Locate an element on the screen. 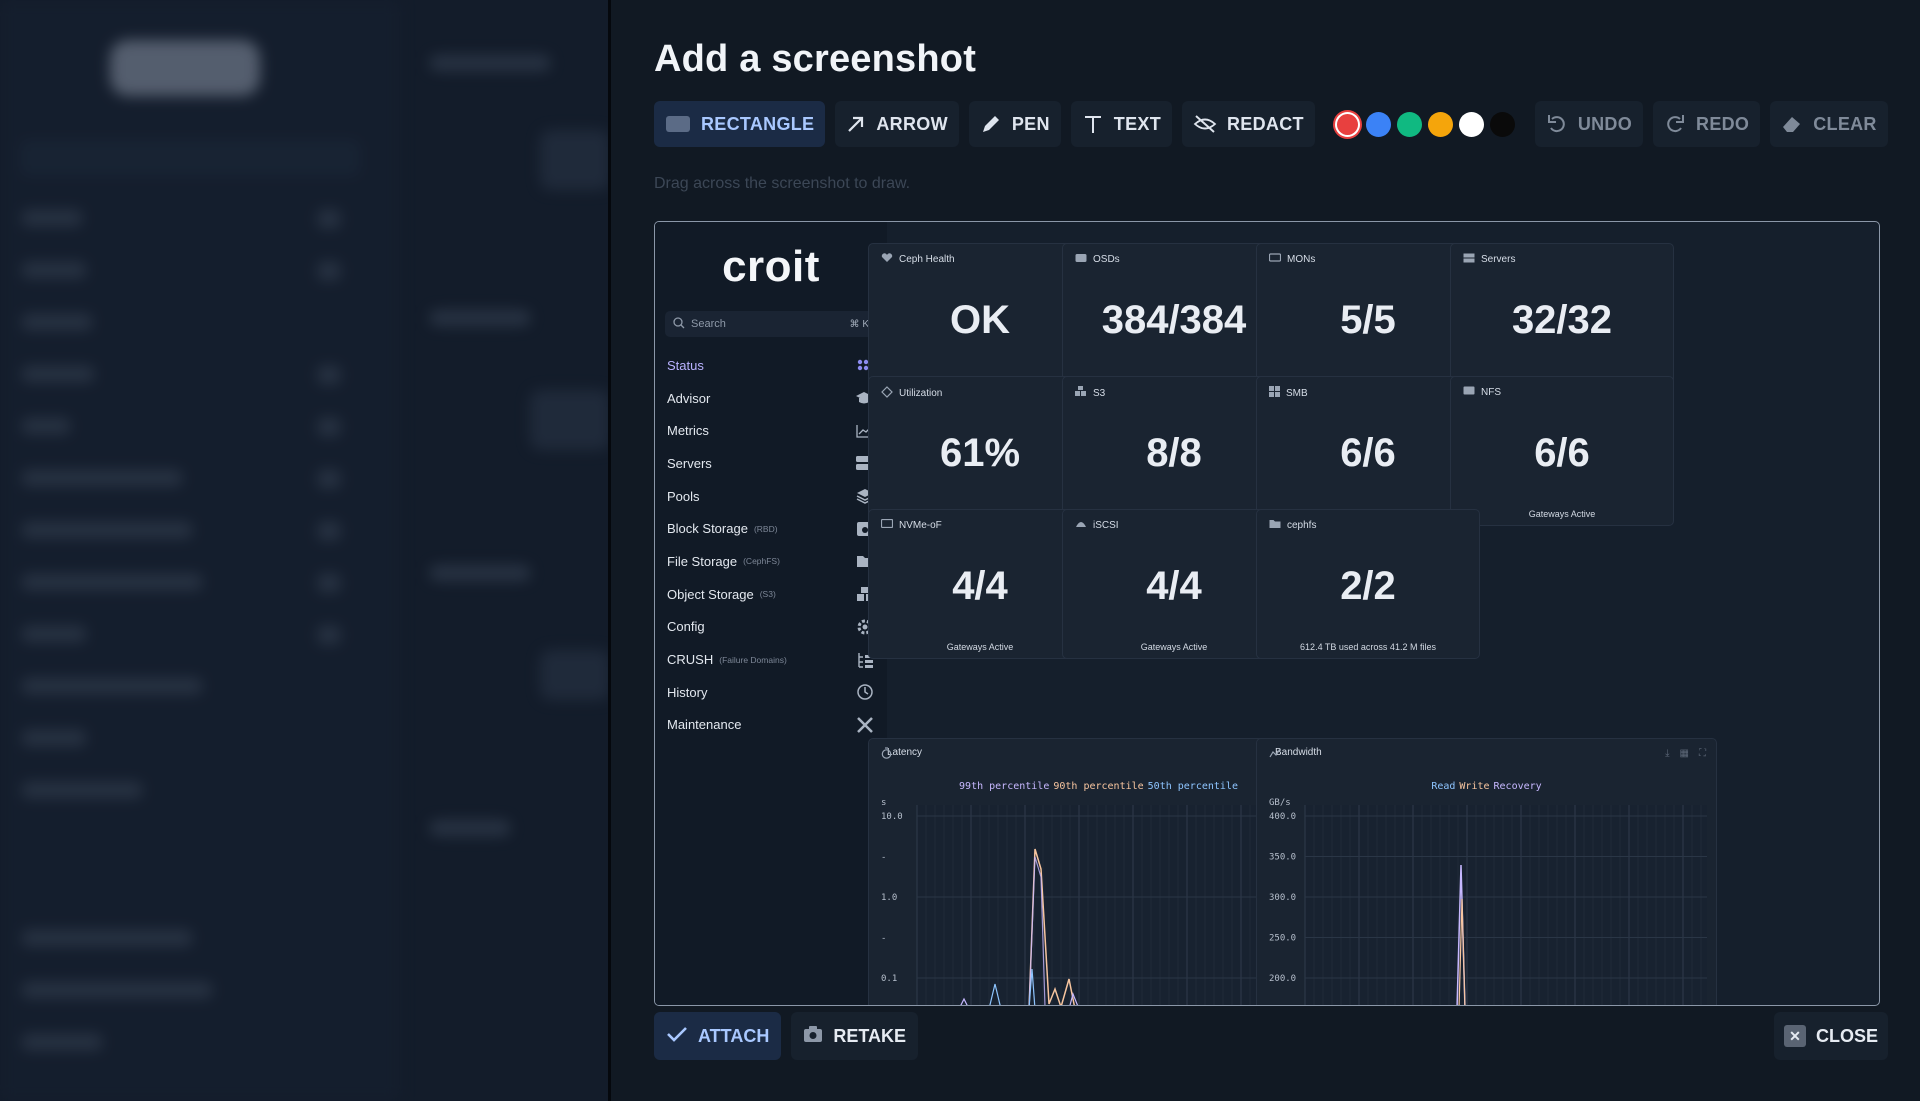 The image size is (1920, 1101). attach-button: ATTACH is located at coordinates (718, 1036).